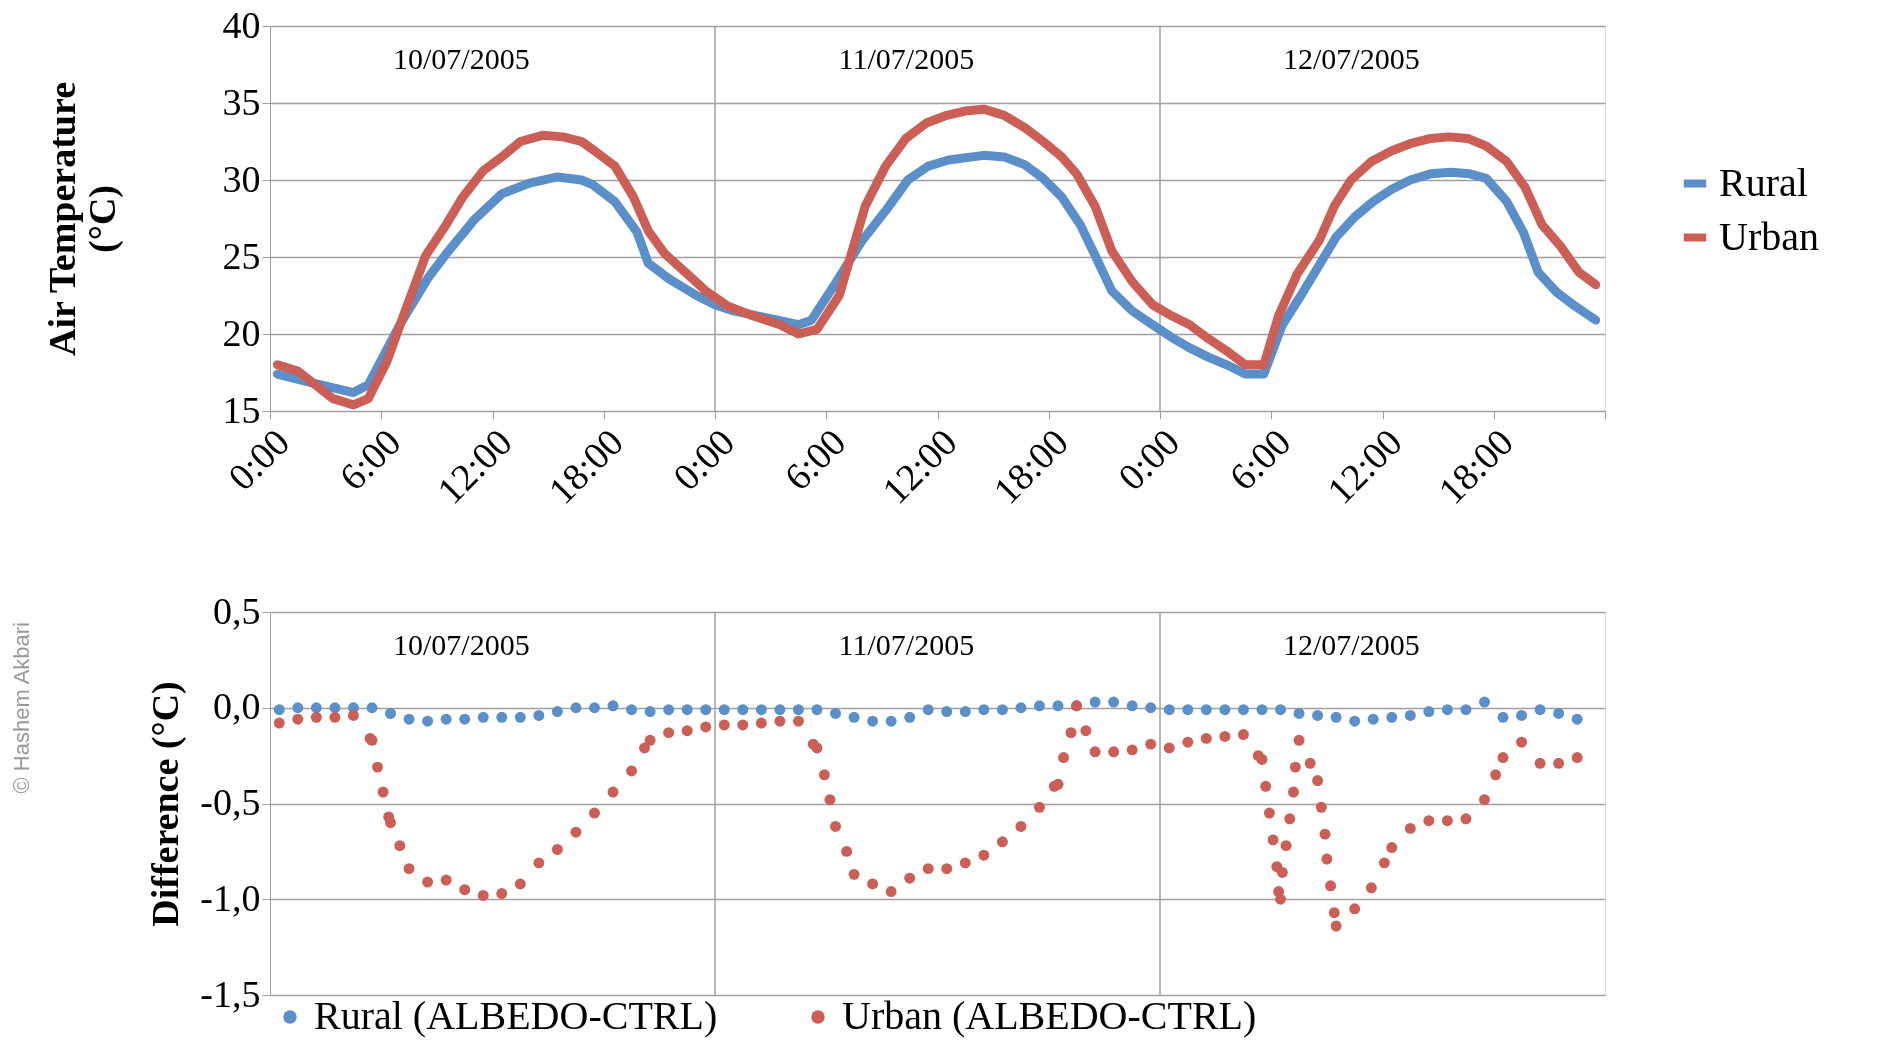  Describe the element at coordinates (241, 178) in the screenshot. I see `y-tick-label: 30` at that location.